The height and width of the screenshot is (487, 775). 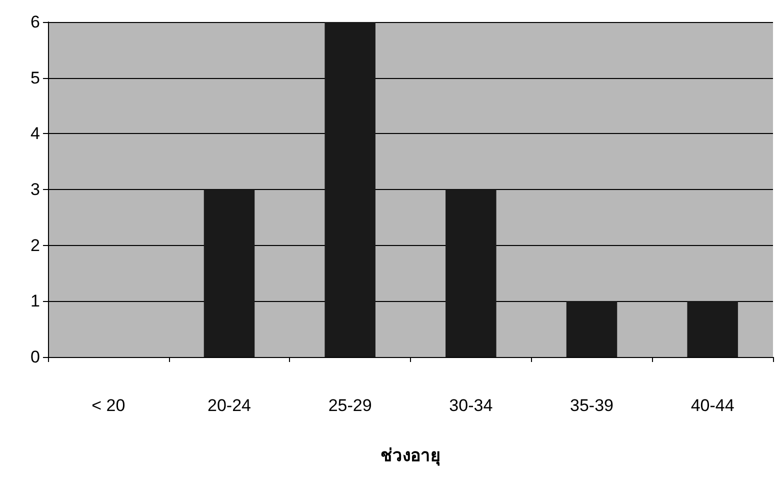 I want to click on y-tick-label: 1, so click(x=35, y=301).